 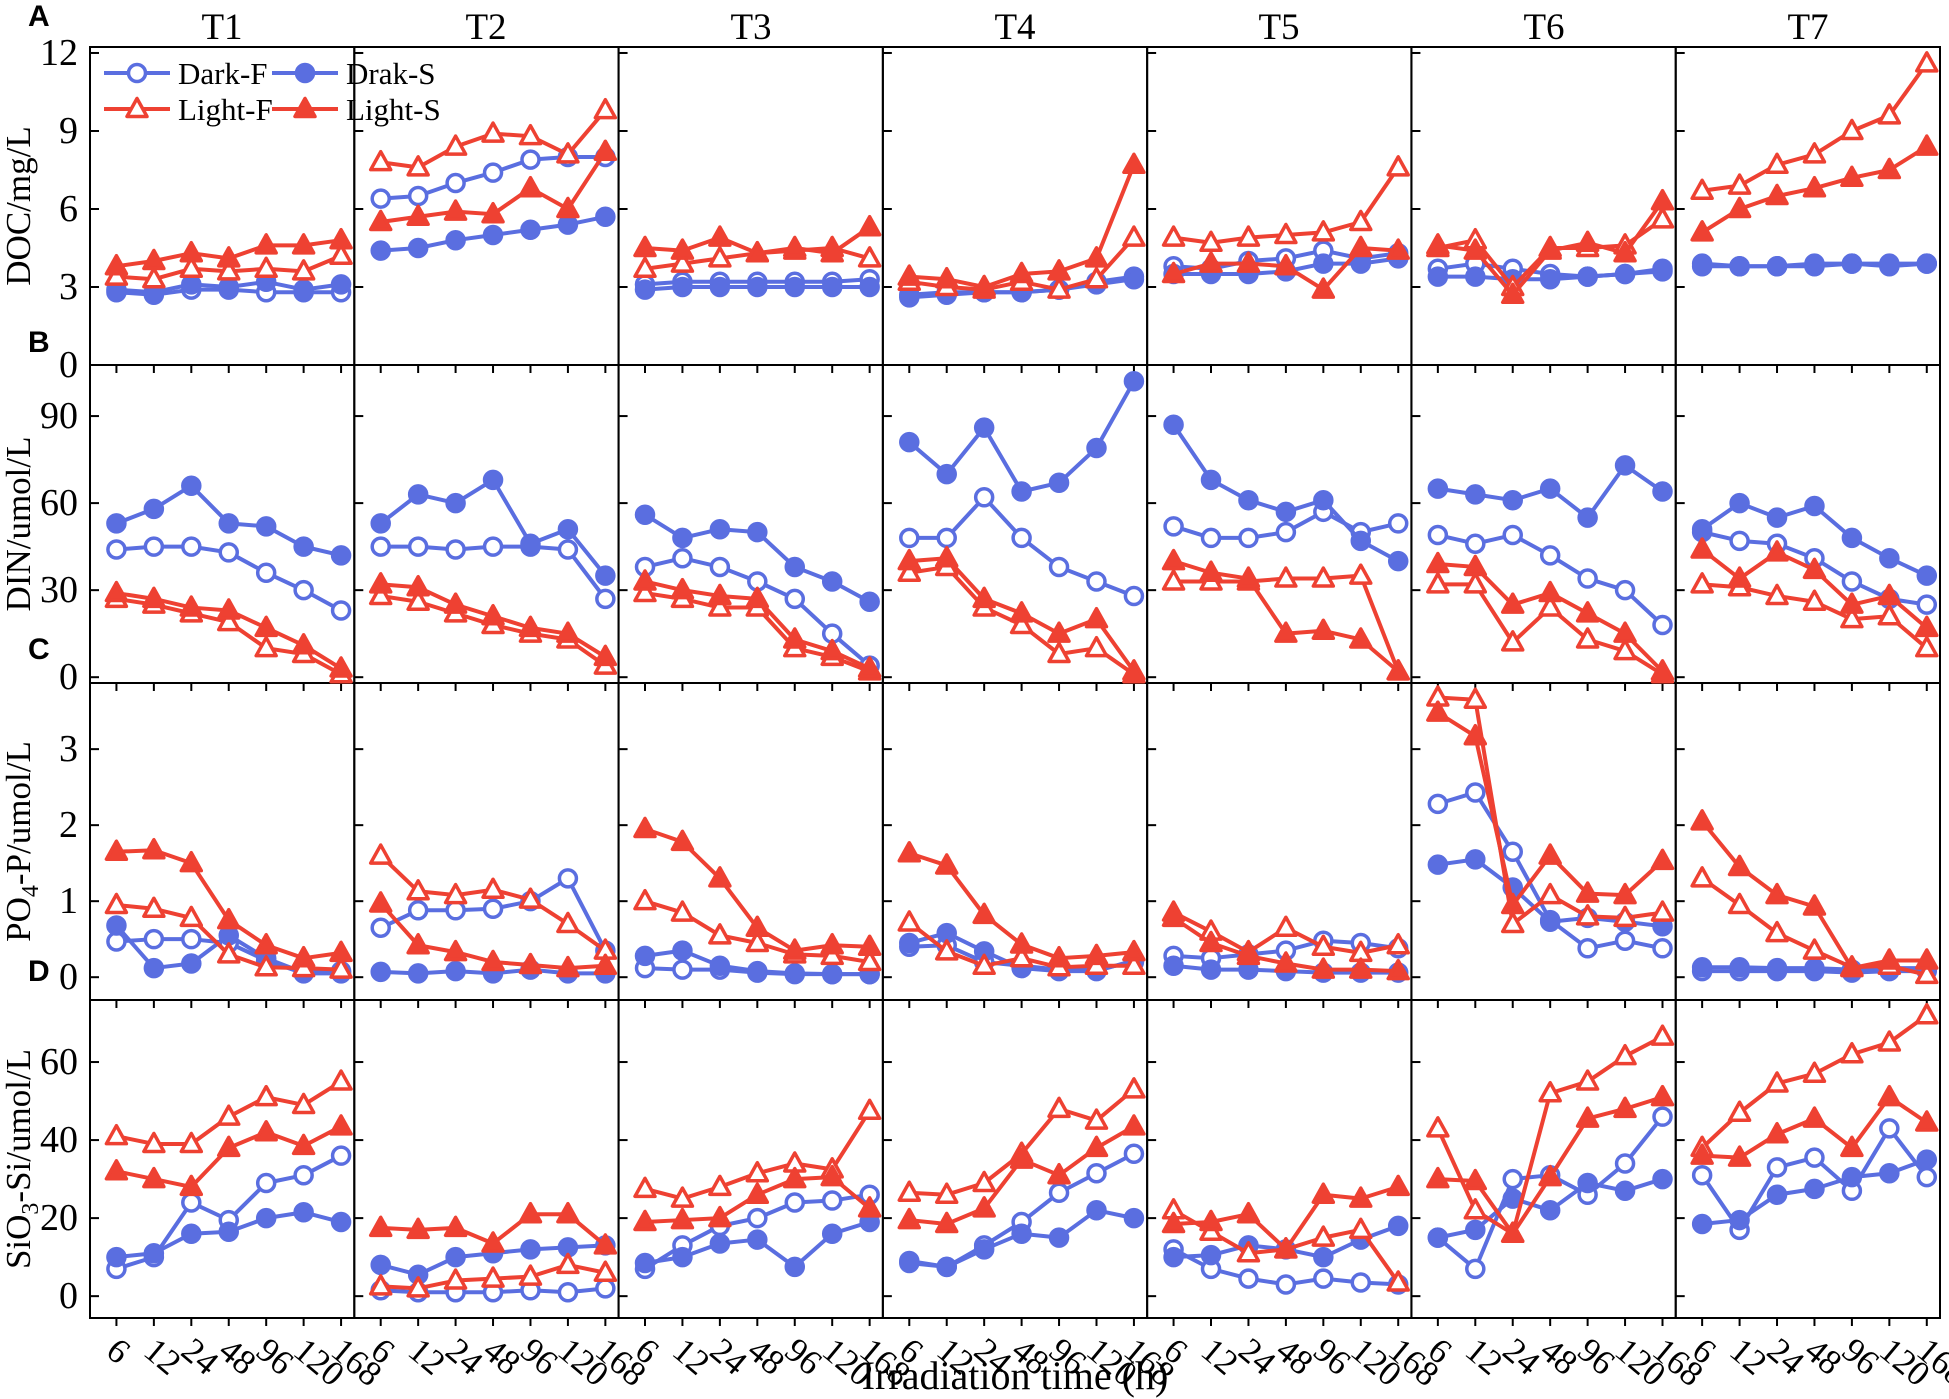 What do you see at coordinates (1550, 822) in the screenshot?
I see `panel-C-T6` at bounding box center [1550, 822].